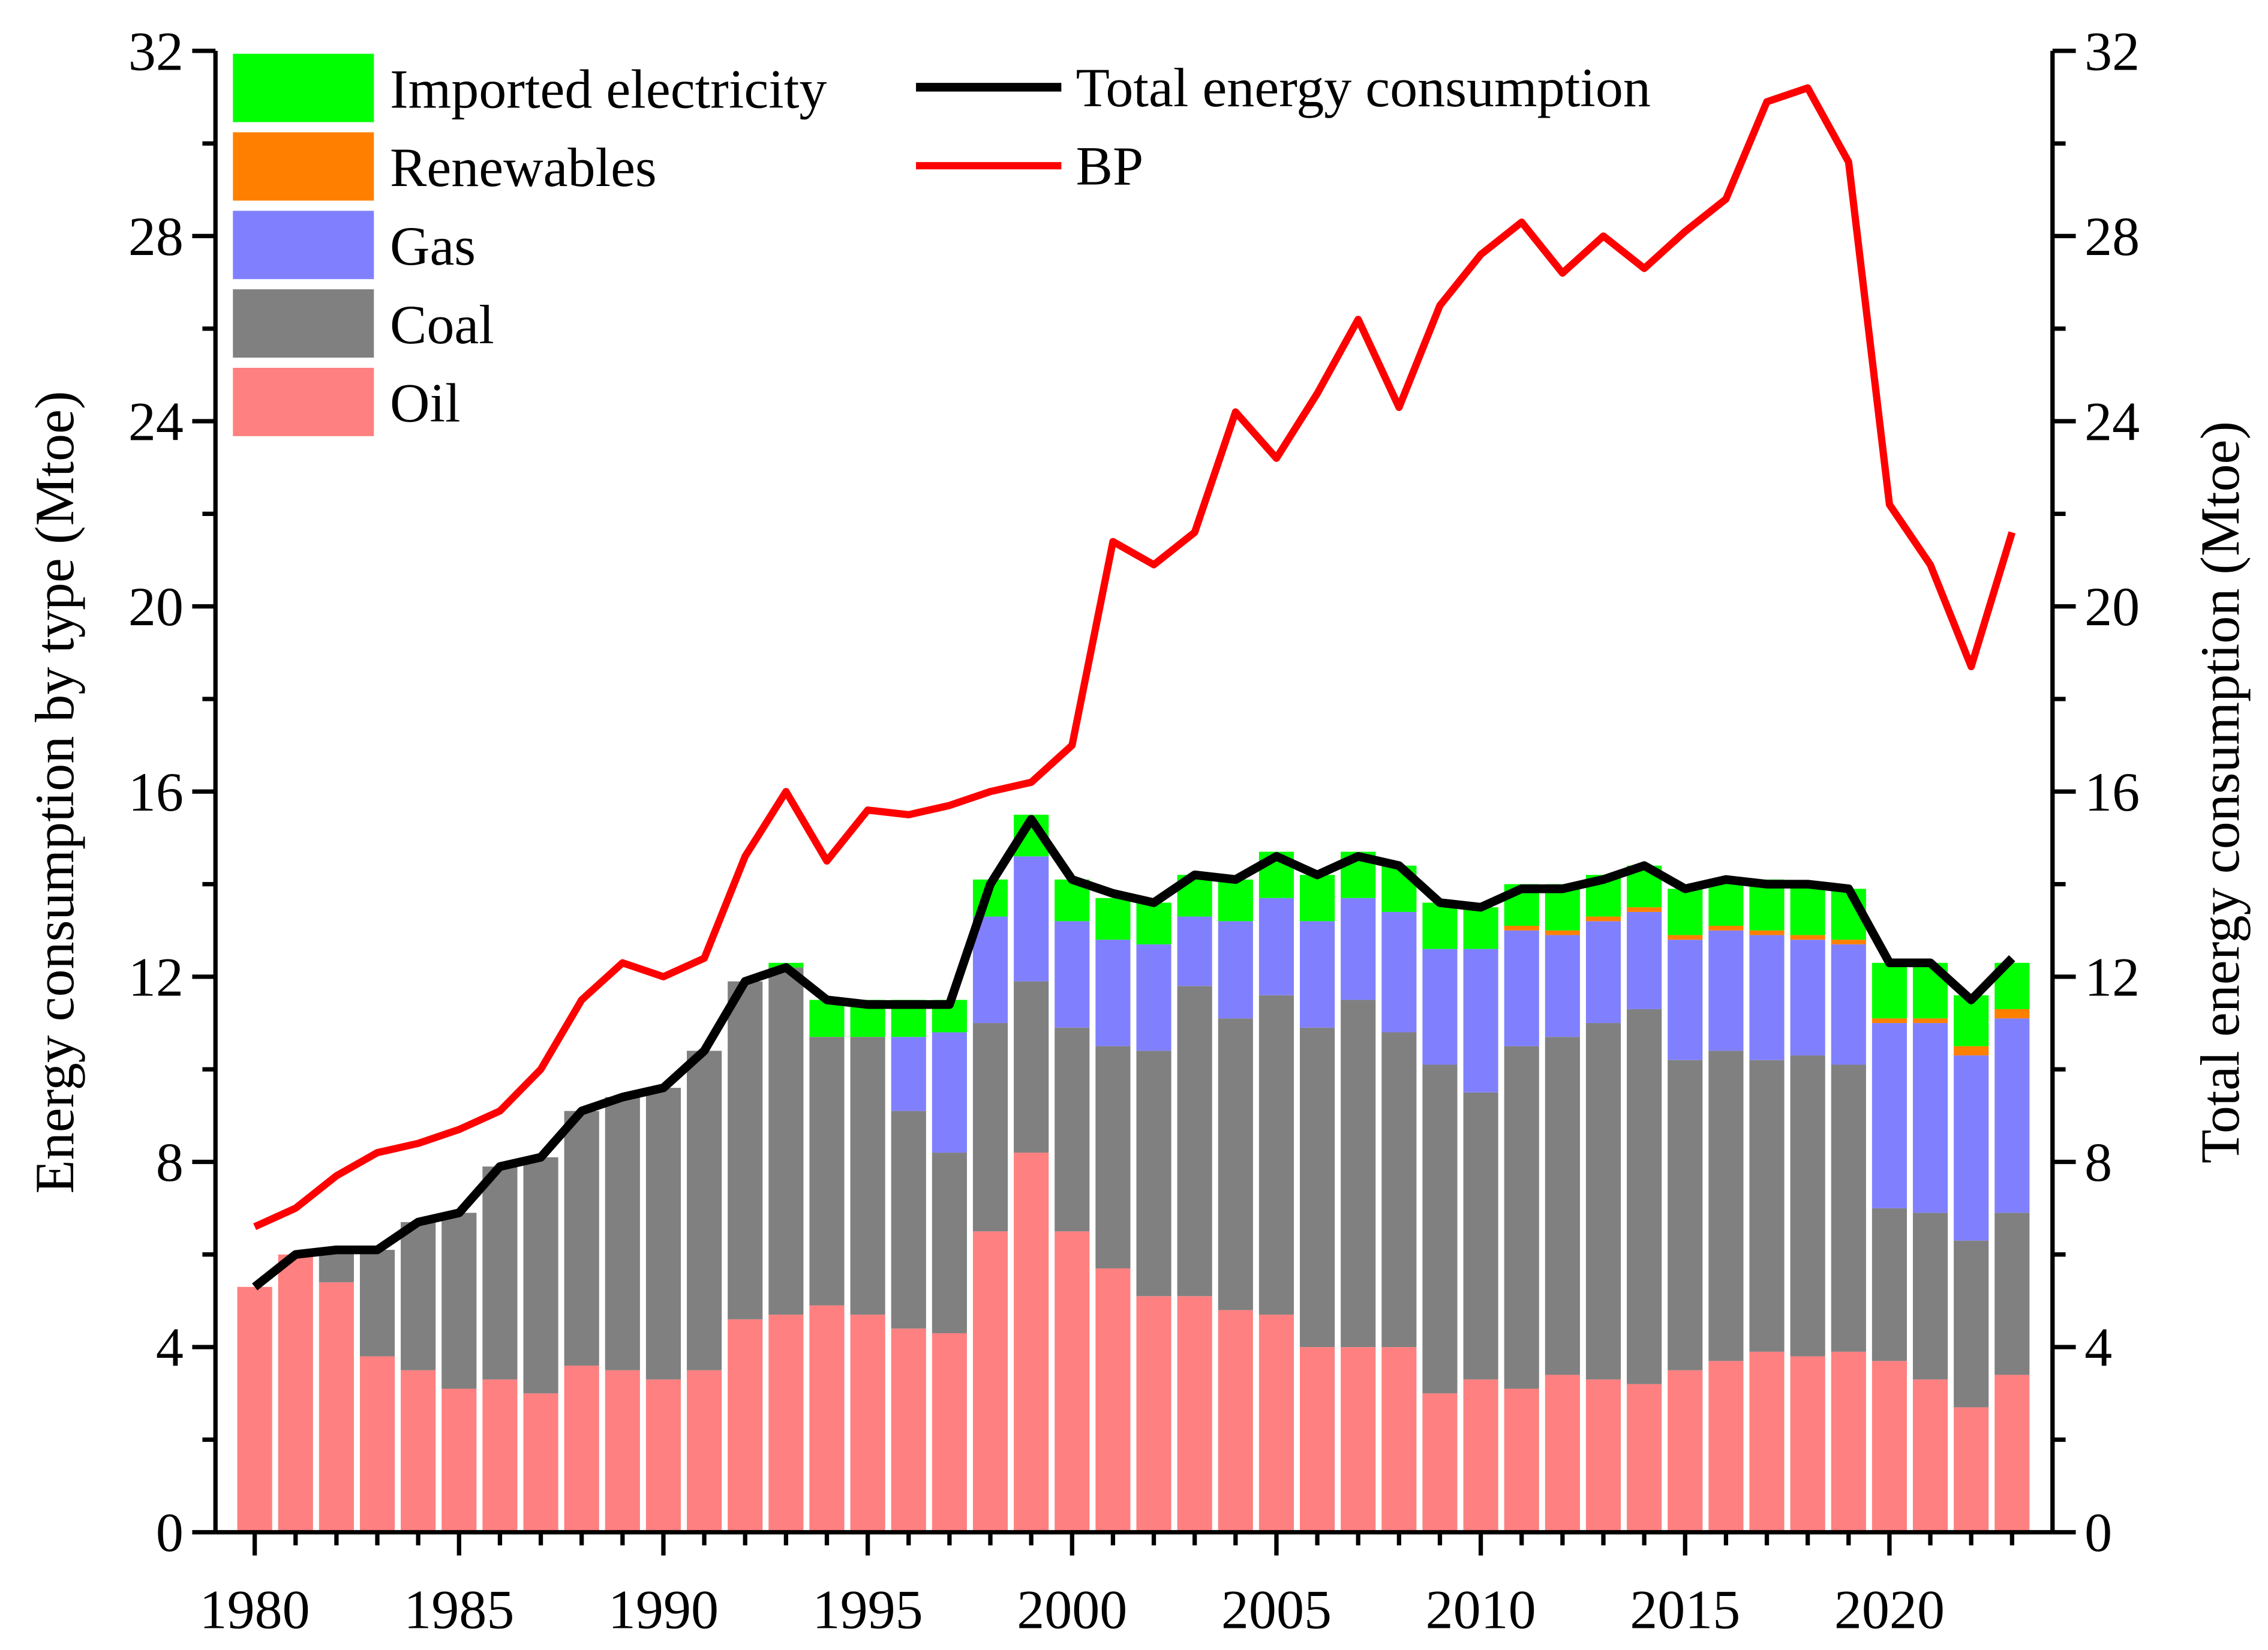 This screenshot has height=1650, width=2268. I want to click on bar-renewables-2019, so click(1848, 942).